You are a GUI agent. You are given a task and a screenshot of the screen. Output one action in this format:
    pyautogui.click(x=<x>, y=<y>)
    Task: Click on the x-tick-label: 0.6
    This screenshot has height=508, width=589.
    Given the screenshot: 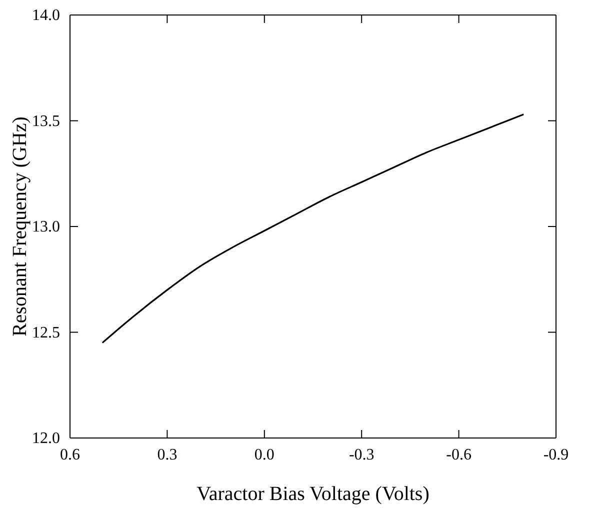 What is the action you would take?
    pyautogui.click(x=70, y=455)
    